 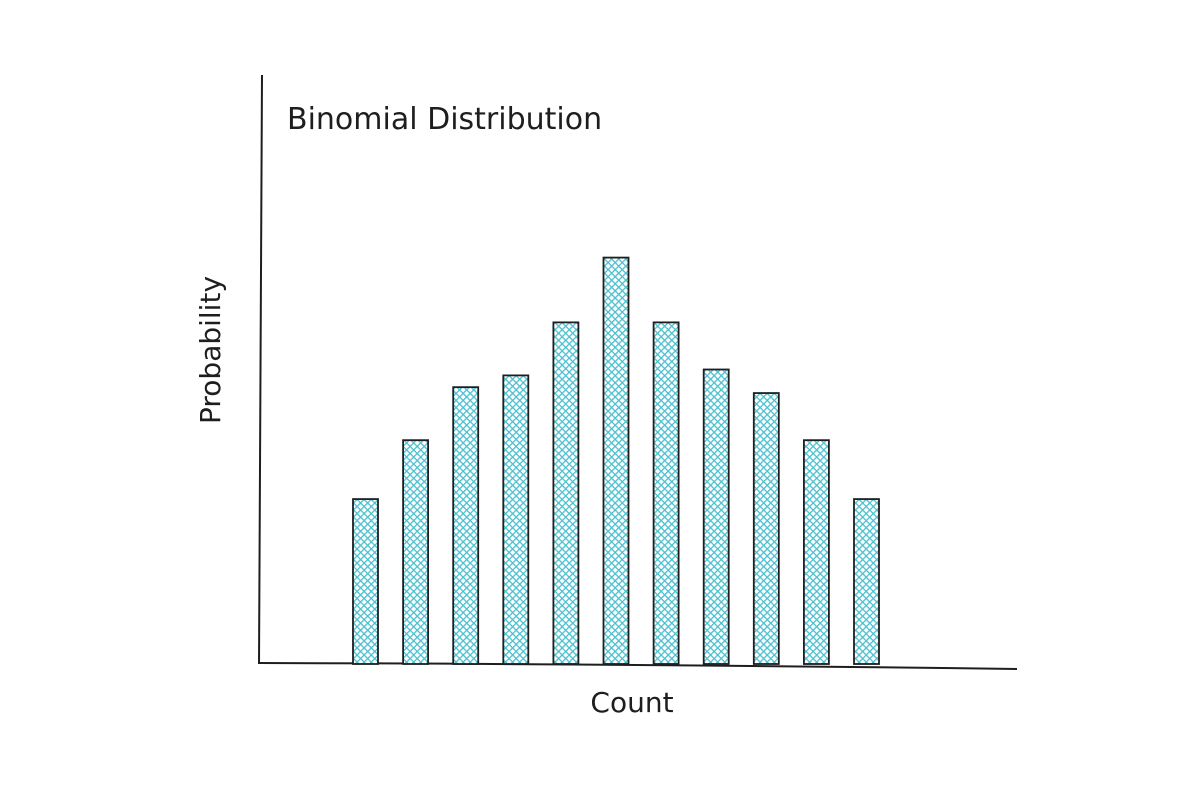 I want to click on y-axis-label: Probability, so click(x=210, y=350).